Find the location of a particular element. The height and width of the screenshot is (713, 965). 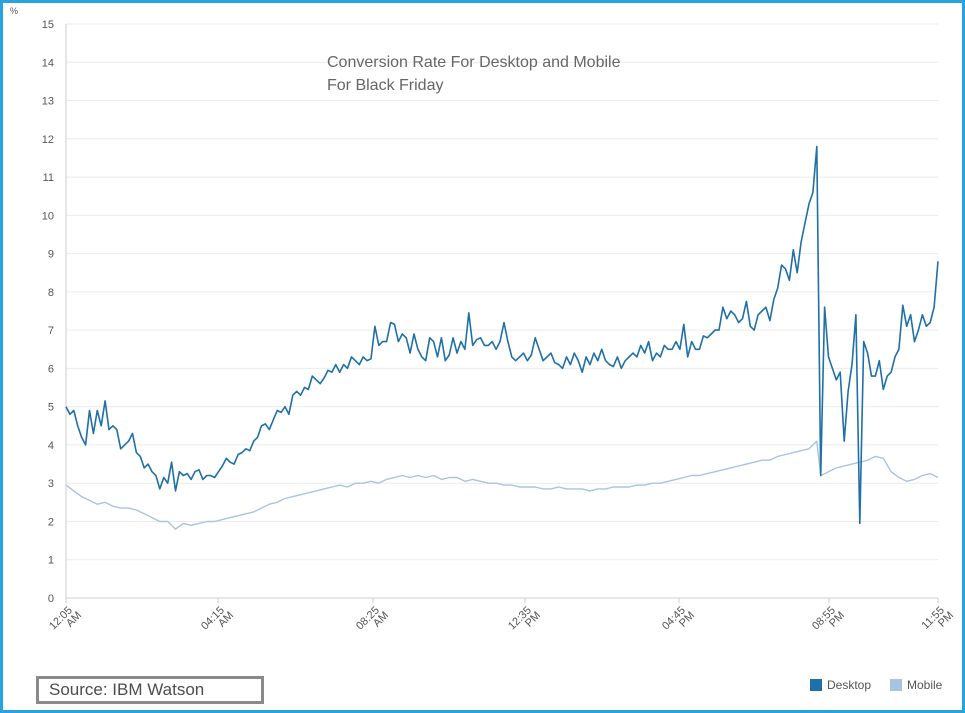

y-tick-label: 2 is located at coordinates (51, 522).